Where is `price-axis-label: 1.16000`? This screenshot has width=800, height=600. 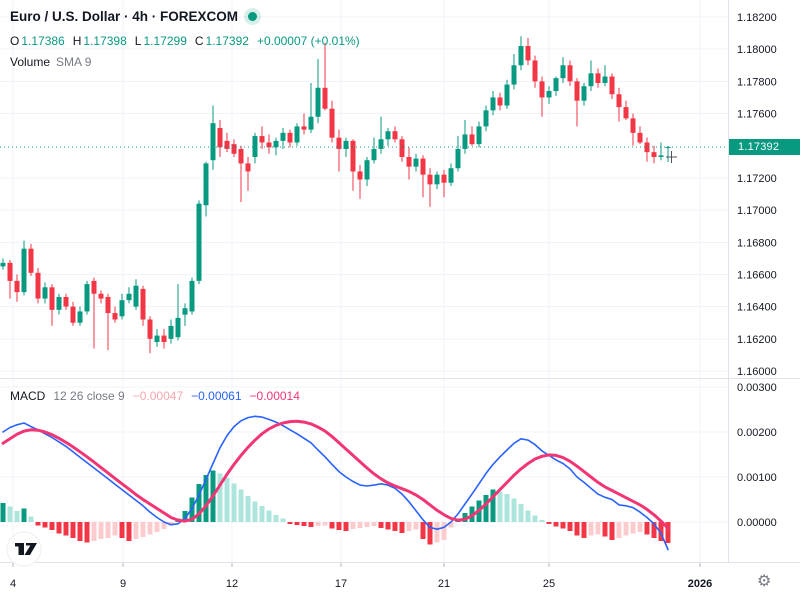
price-axis-label: 1.16000 is located at coordinates (757, 372).